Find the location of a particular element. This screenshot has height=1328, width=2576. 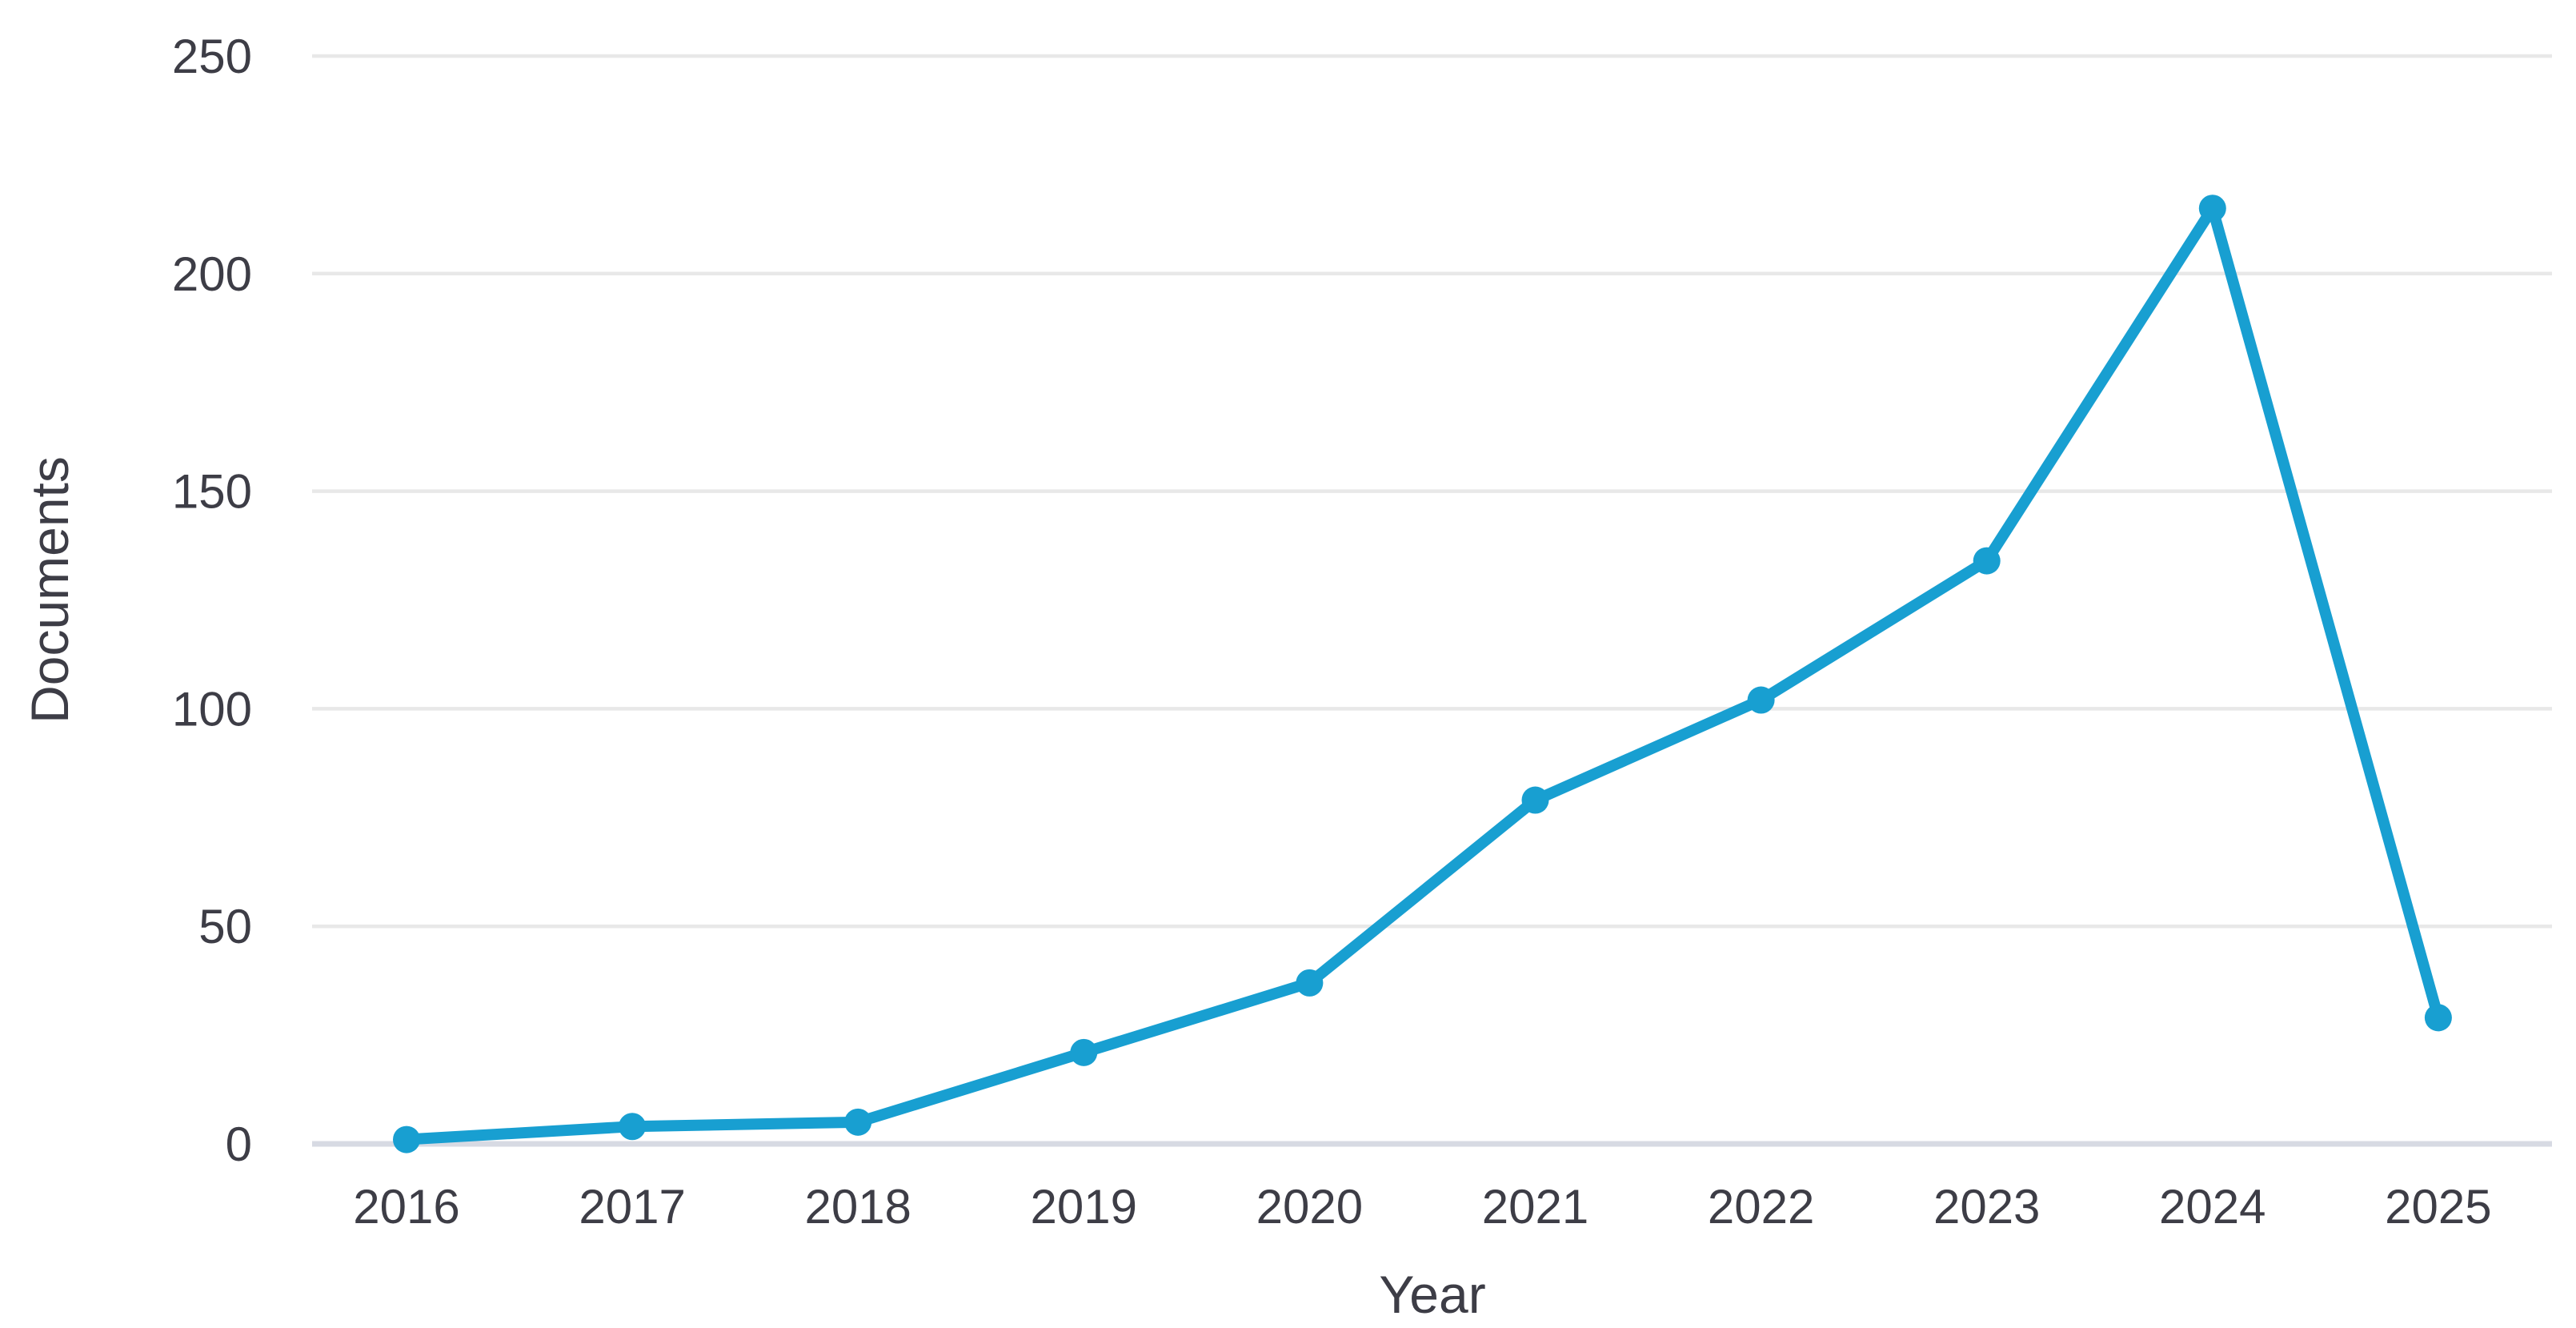

y-axis-title: Documents is located at coordinates (49, 590).